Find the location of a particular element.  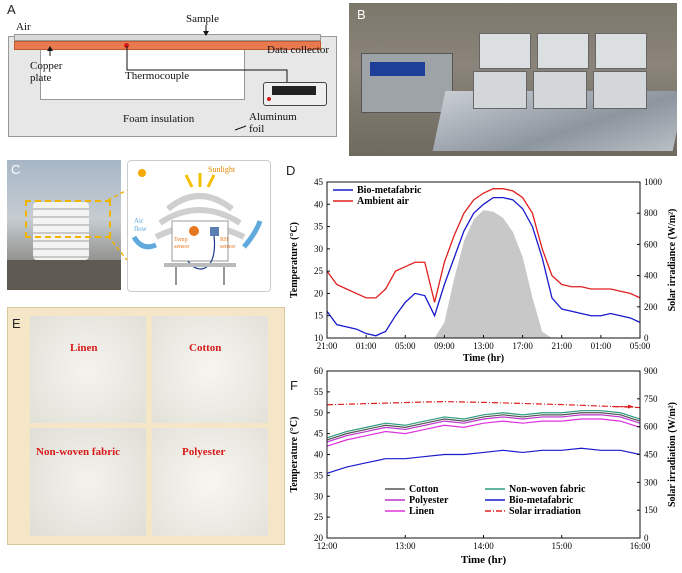

fabric-label-nonwoven: Non-woven fabric is located at coordinates (78, 452).